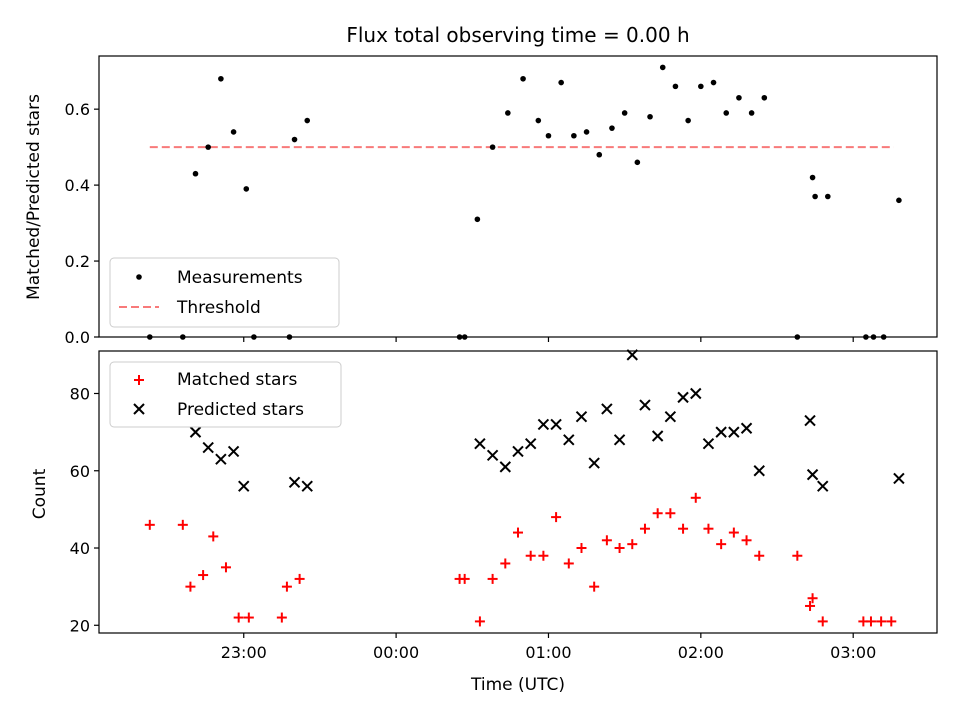 This screenshot has height=720, width=960. Describe the element at coordinates (77, 109) in the screenshot. I see `top-y-tick-label: 0.6` at that location.